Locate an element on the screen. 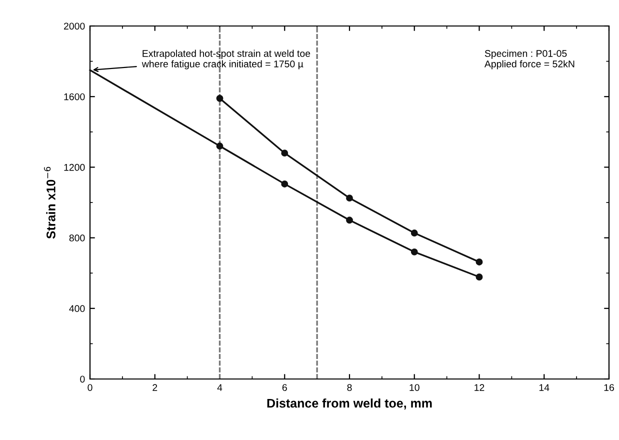 This screenshot has height=440, width=619. y-tick-label: 800 is located at coordinates (77, 238).